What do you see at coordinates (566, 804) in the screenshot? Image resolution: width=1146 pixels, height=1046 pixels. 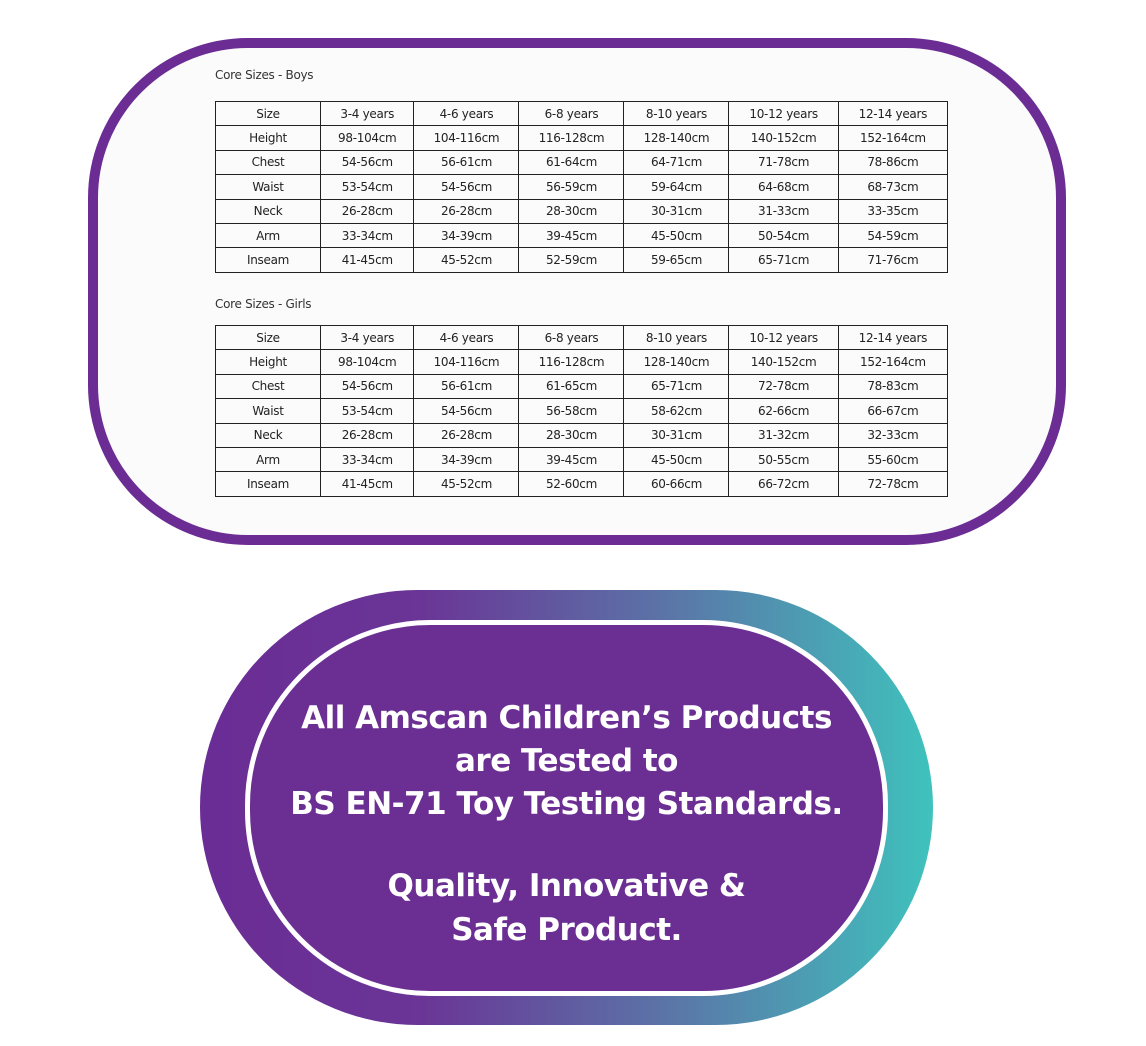 I see `badge-line: BS EN-71 Toy Testing Standards.` at bounding box center [566, 804].